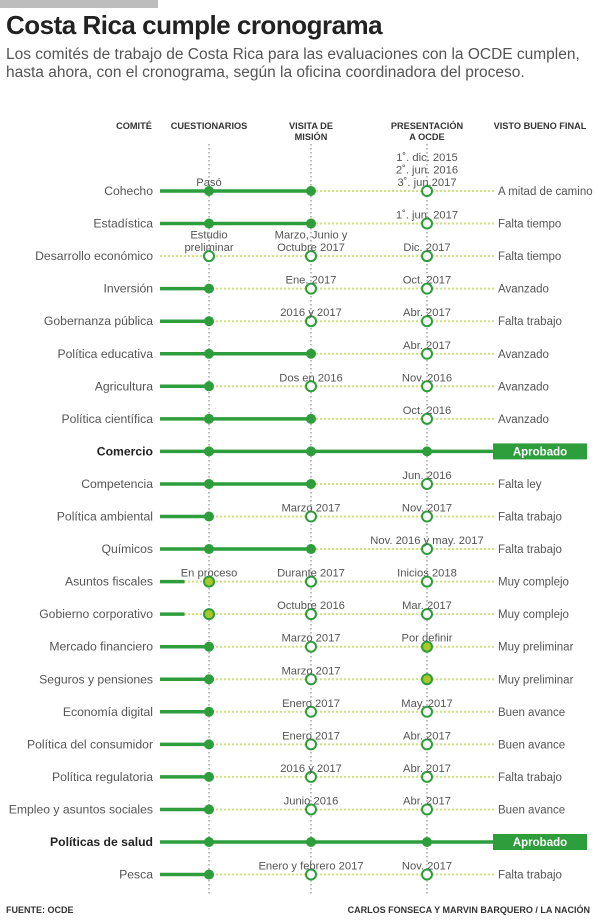 The width and height of the screenshot is (596, 922). Describe the element at coordinates (427, 378) in the screenshot. I see `milestone-label: Nov. 2016` at that location.